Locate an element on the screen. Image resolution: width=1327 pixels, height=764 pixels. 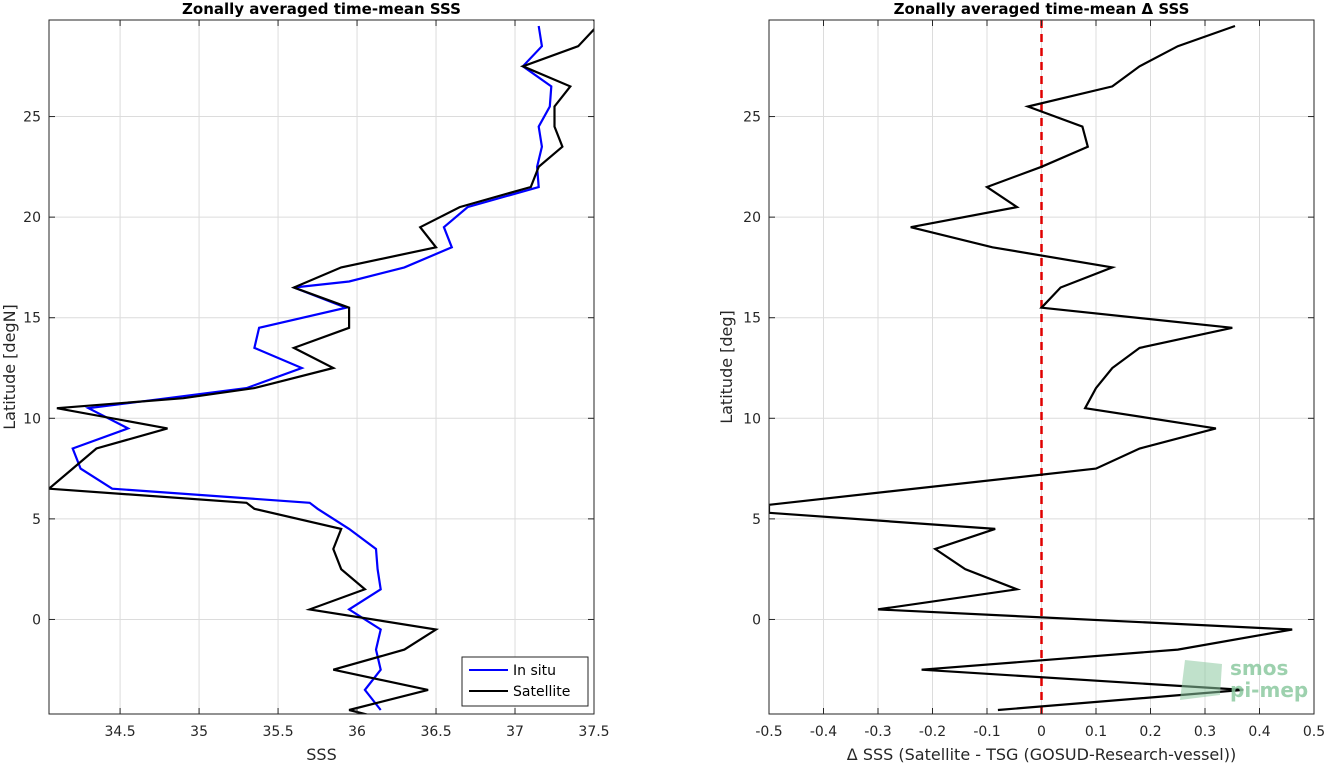
logo-text-pi-mep: pi-mep is located at coordinates (1269, 690).